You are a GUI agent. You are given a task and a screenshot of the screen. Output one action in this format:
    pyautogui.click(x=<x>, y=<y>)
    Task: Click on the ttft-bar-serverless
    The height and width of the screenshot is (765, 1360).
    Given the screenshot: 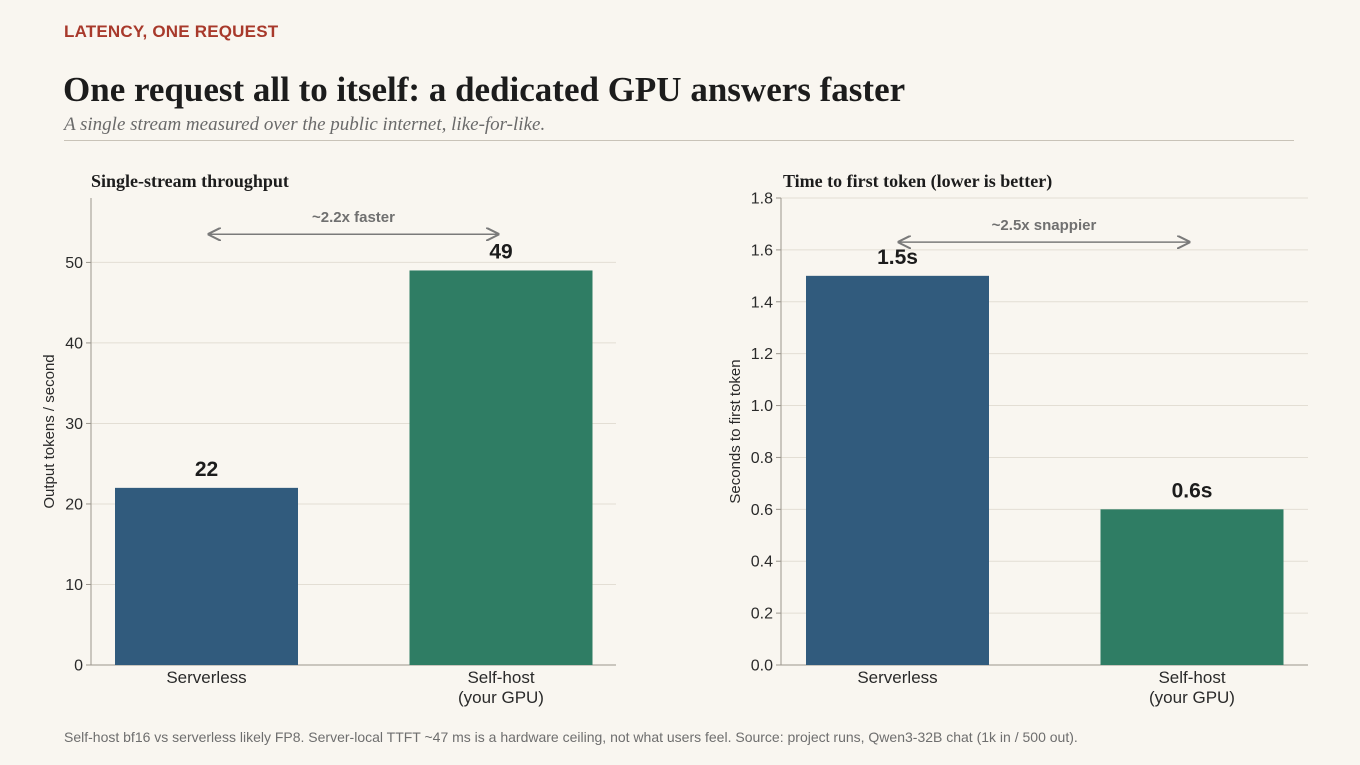 What is the action you would take?
    pyautogui.click(x=897, y=470)
    